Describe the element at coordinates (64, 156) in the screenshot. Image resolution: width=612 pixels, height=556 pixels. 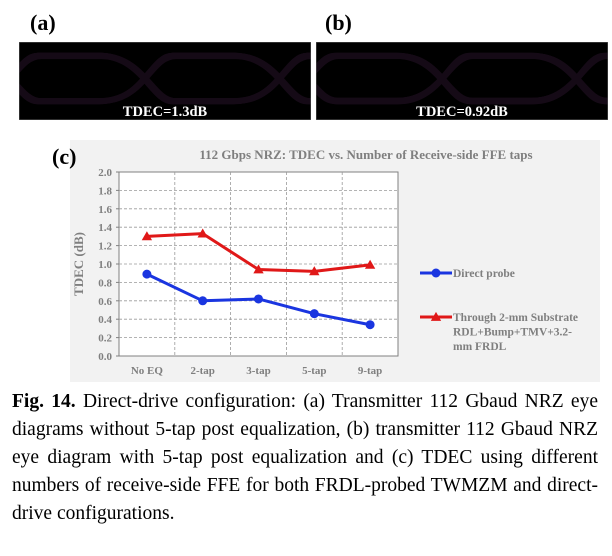
I see `panel-label-c: (c)` at that location.